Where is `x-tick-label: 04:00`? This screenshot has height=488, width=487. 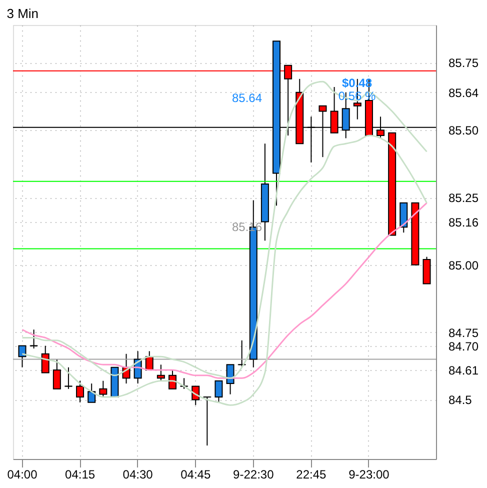 x-tick-label: 04:00 is located at coordinates (22, 475).